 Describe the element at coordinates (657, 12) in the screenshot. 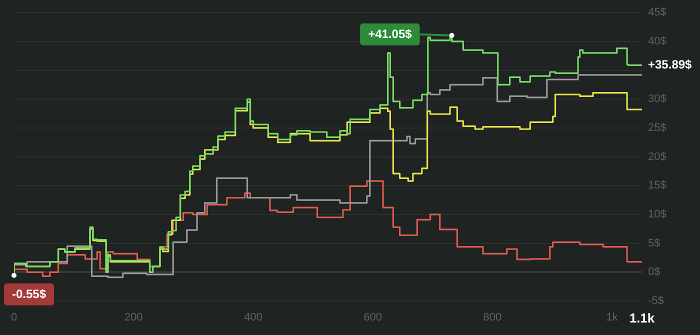

I see `y-tick-label: 45$` at that location.